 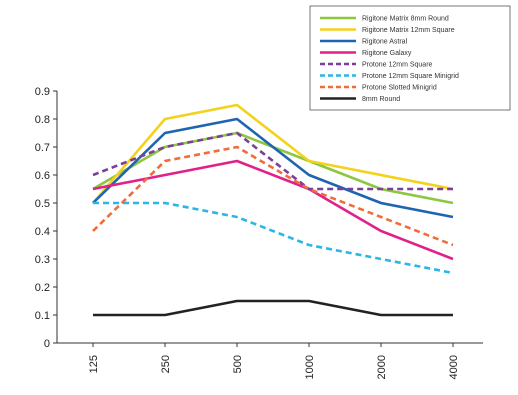 What do you see at coordinates (310, 367) in the screenshot?
I see `x-tick-label: 1000` at bounding box center [310, 367].